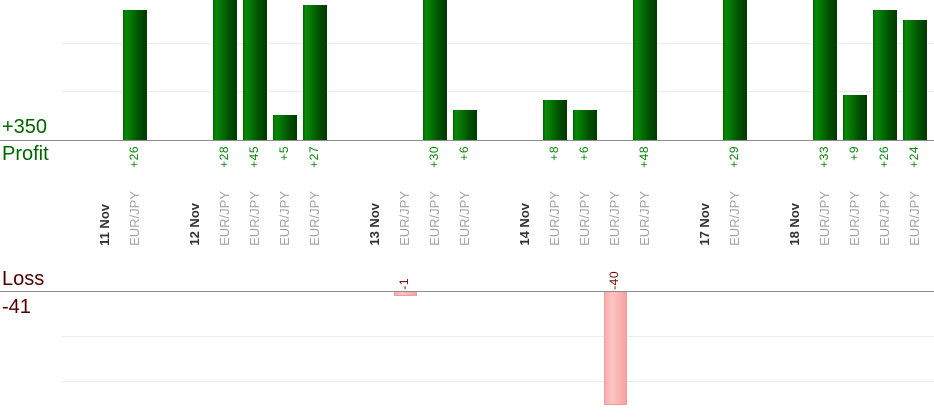  What do you see at coordinates (25, 154) in the screenshot?
I see `profit-axis-label: Profit` at bounding box center [25, 154].